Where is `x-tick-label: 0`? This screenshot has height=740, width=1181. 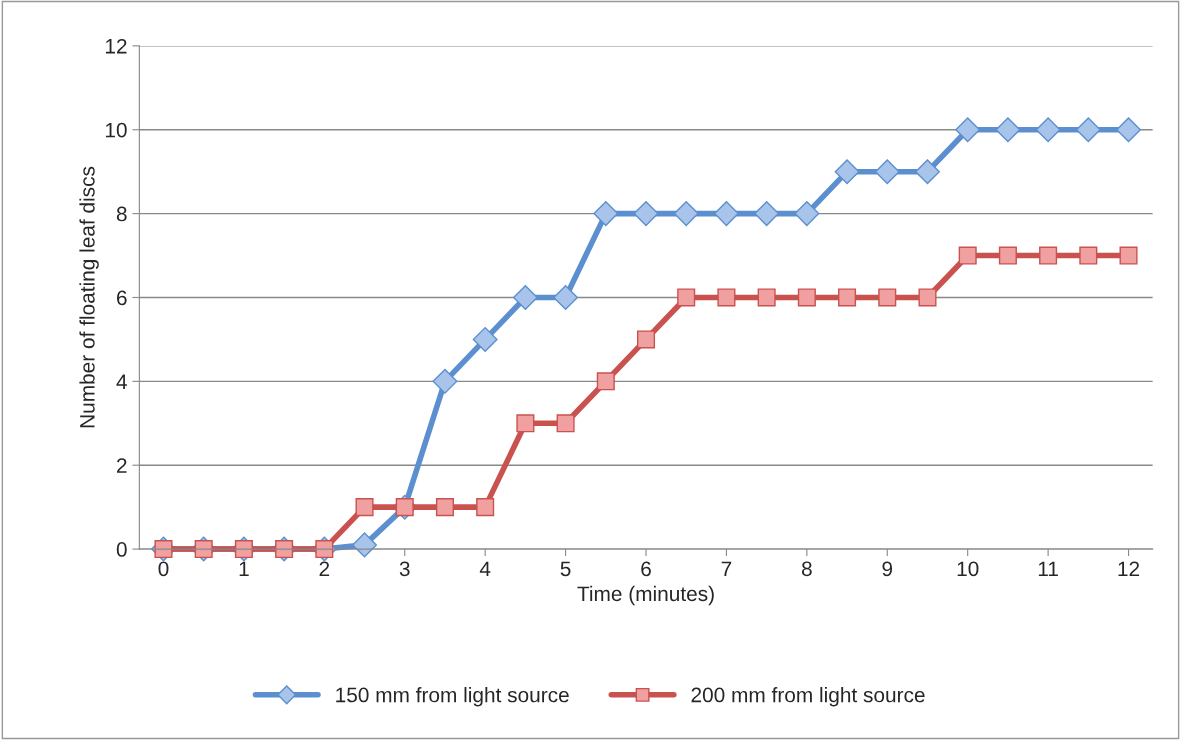
x-tick-label: 0 is located at coordinates (163, 569).